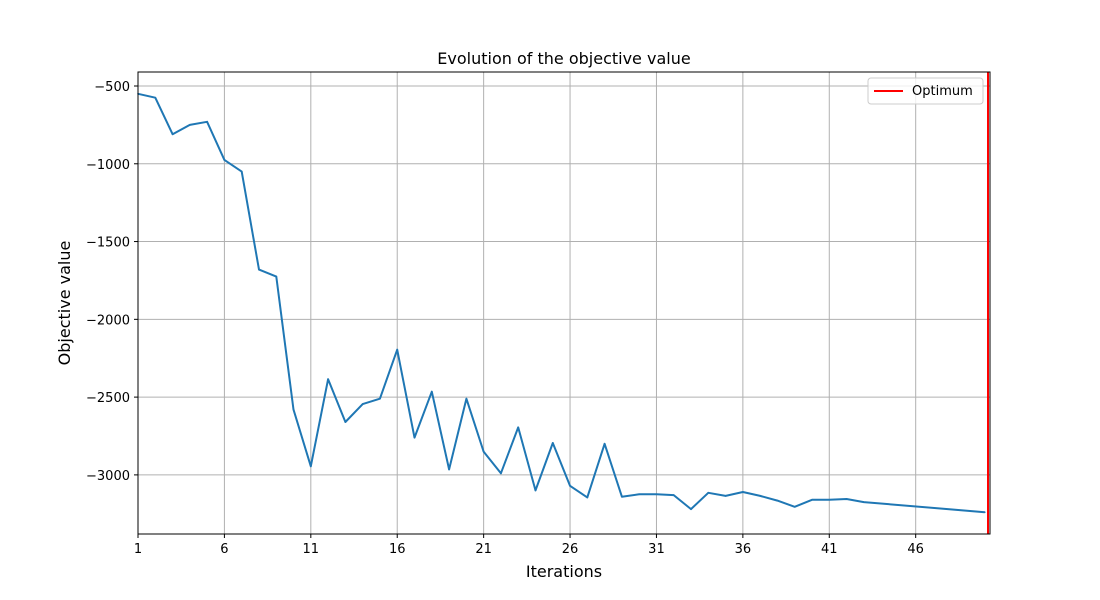  Describe the element at coordinates (138, 549) in the screenshot. I see `x-tick-label: 1` at that location.